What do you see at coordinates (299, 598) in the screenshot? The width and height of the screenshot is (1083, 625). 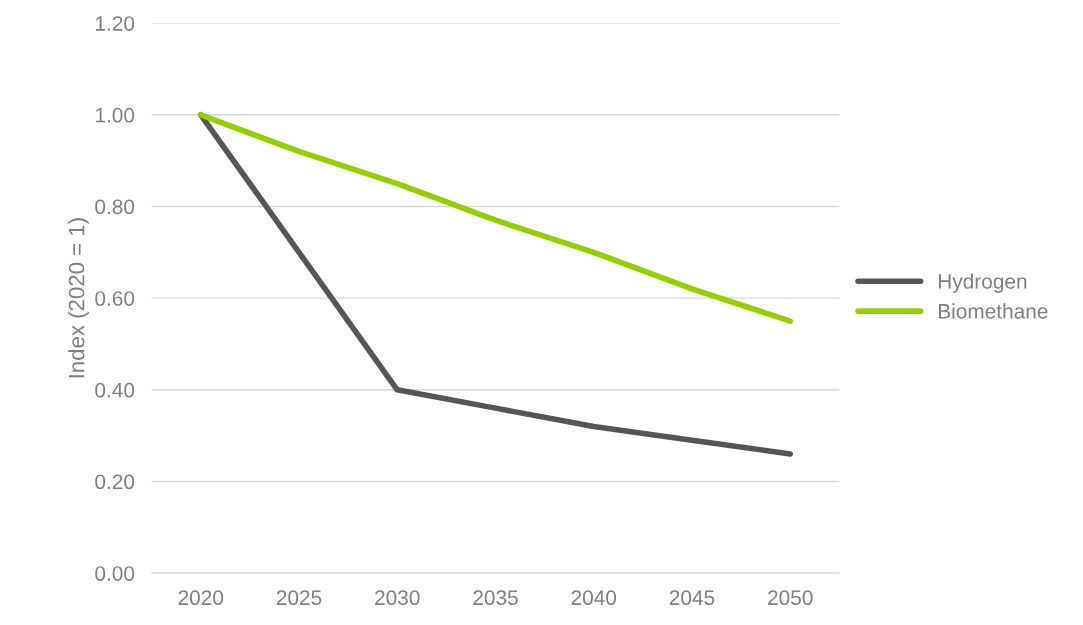 I see `x-tick-label: 2025` at bounding box center [299, 598].